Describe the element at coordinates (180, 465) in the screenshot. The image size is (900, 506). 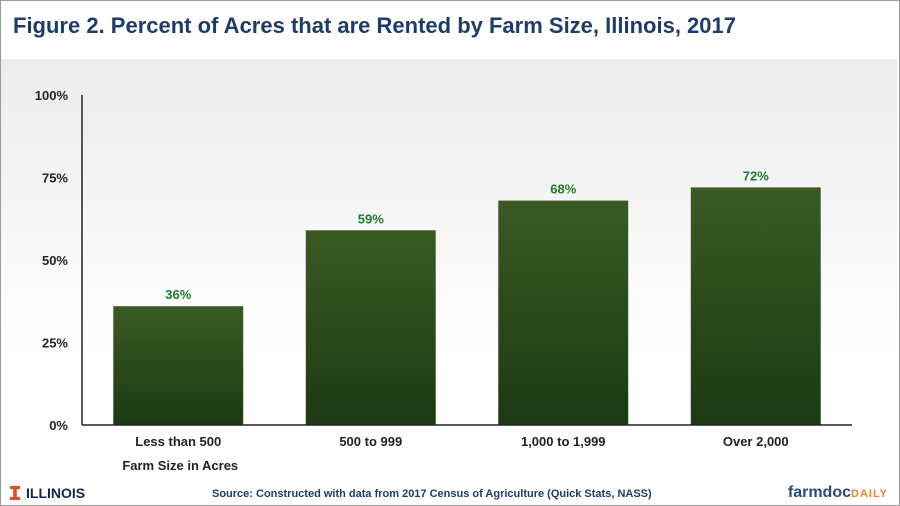
I see `x-axis-title: Farm Size in Acres` at that location.